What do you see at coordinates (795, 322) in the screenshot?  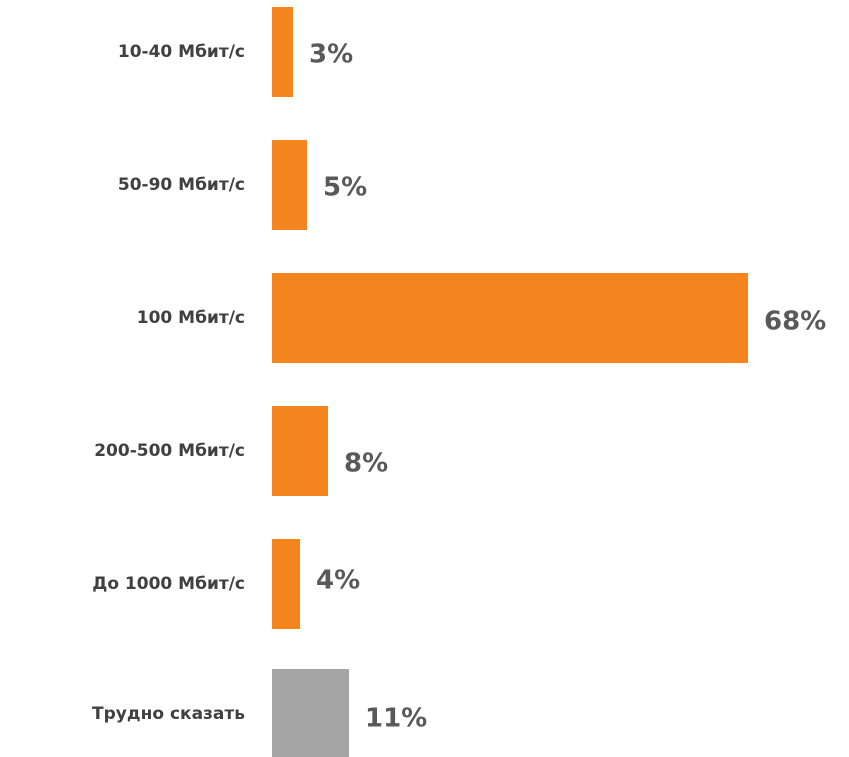 I see `value-label: 68%` at bounding box center [795, 322].